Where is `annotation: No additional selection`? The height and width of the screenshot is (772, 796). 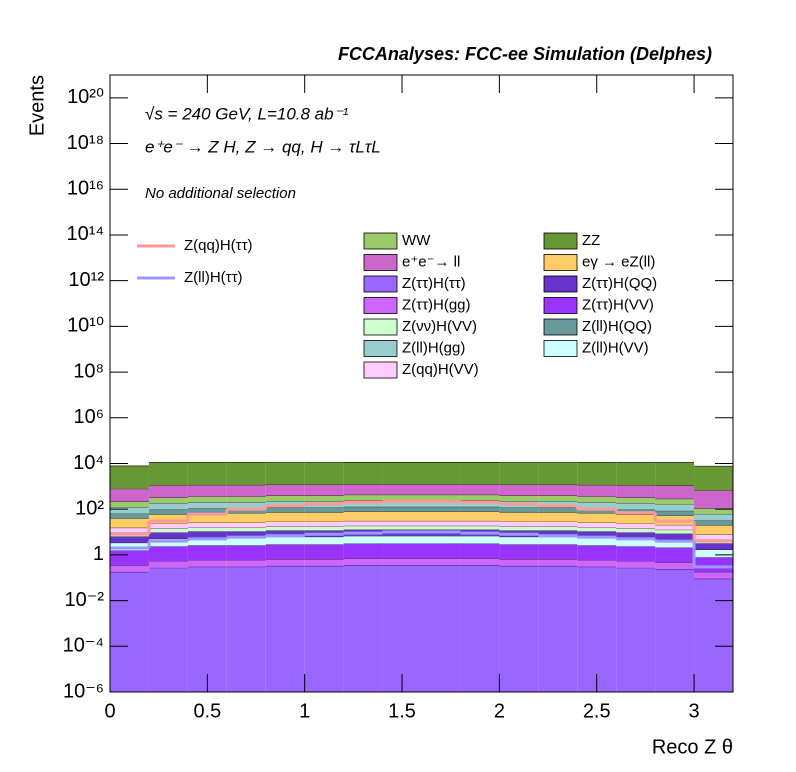
annotation: No additional selection is located at coordinates (220, 193).